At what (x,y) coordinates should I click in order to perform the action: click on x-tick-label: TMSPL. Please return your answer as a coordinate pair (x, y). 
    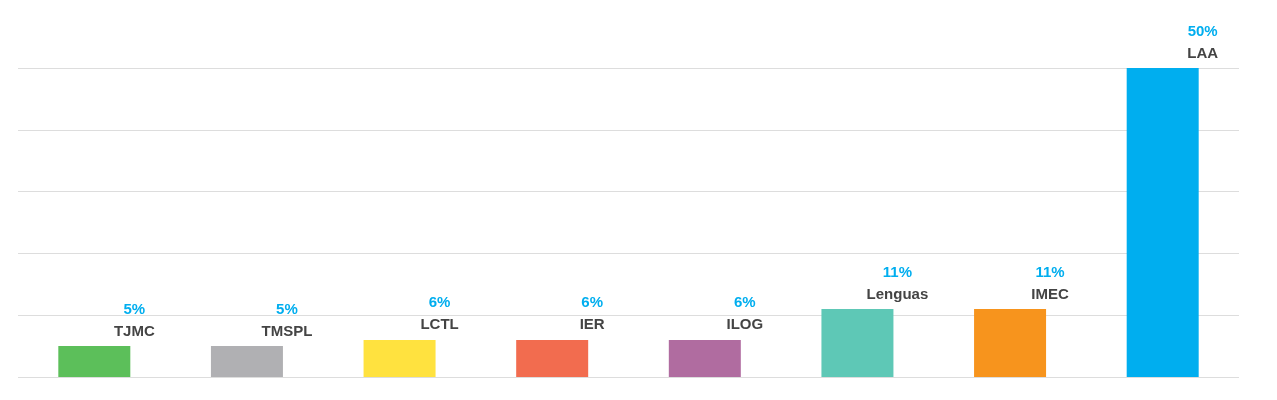
    Looking at the image, I should click on (287, 330).